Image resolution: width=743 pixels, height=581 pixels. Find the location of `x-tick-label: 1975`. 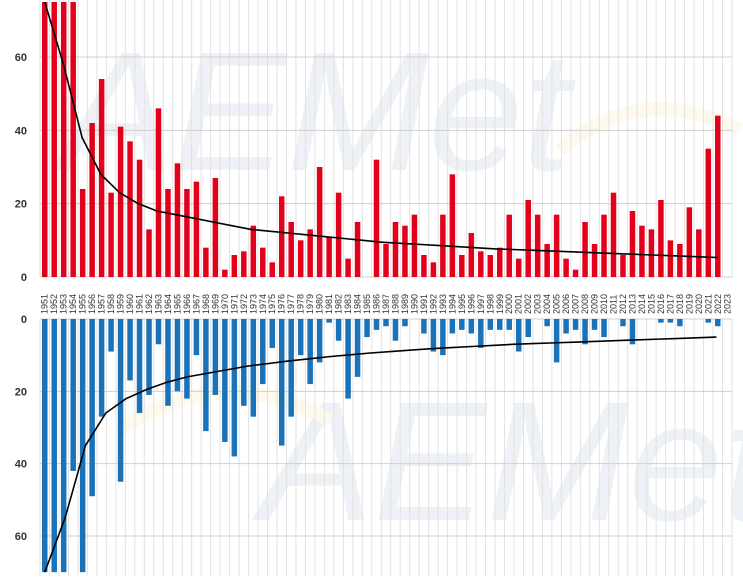

x-tick-label: 1975 is located at coordinates (272, 304).